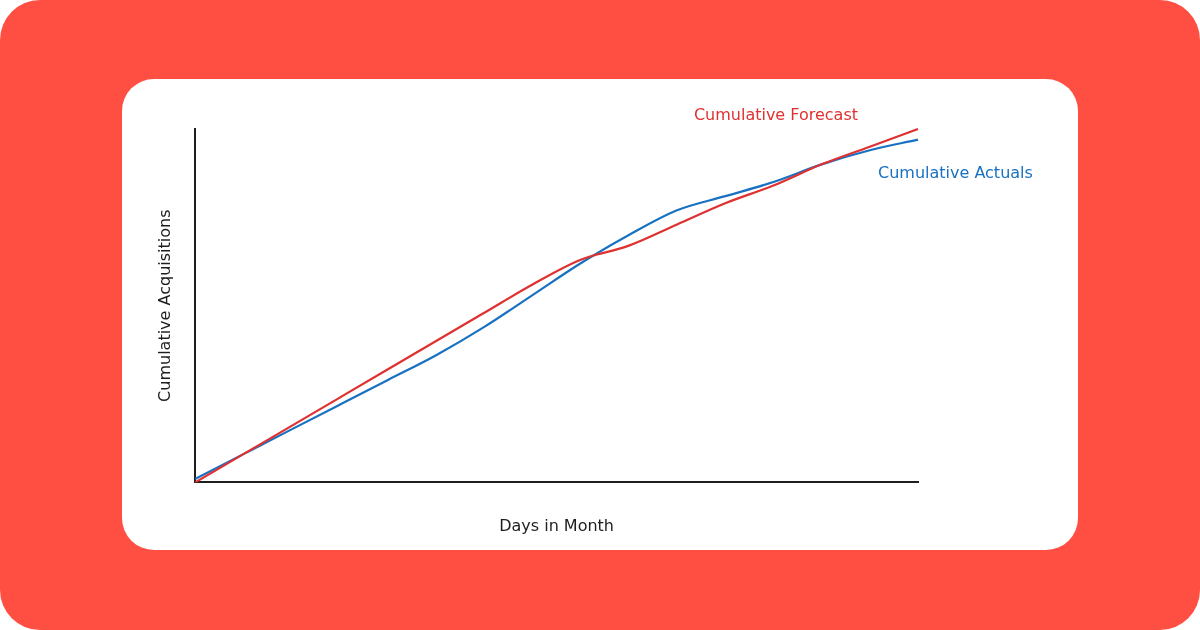  Describe the element at coordinates (164, 305) in the screenshot. I see `y-axis-title: Cumulative Acquisitions` at that location.